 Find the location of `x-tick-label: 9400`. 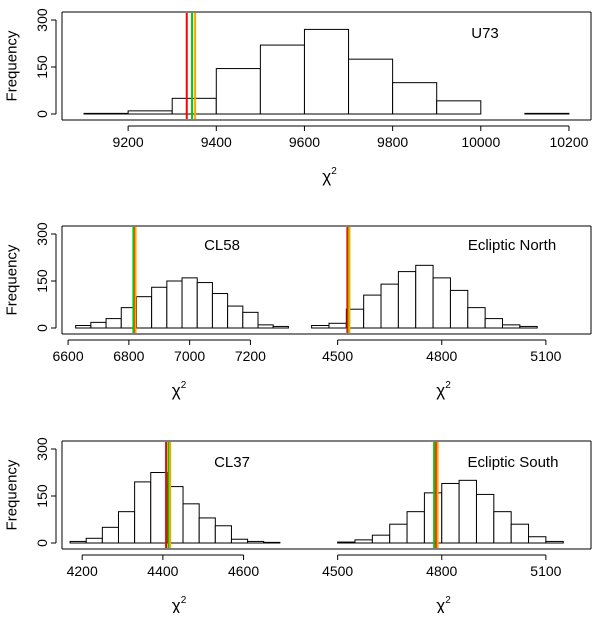

x-tick-label: 9400 is located at coordinates (216, 142).